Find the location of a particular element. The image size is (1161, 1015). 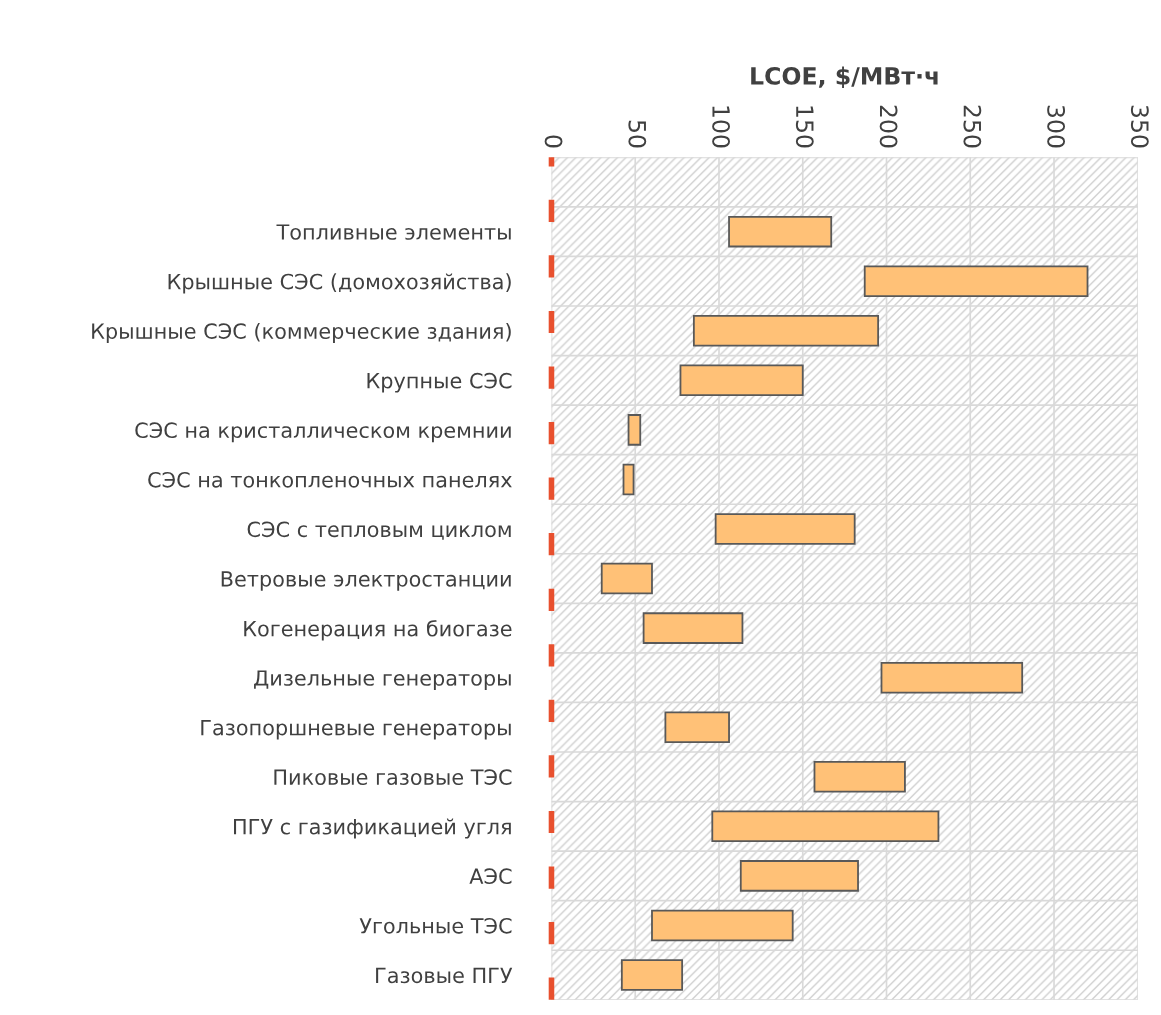

y-tick-label: Газопоршневые генераторы is located at coordinates (356, 729).